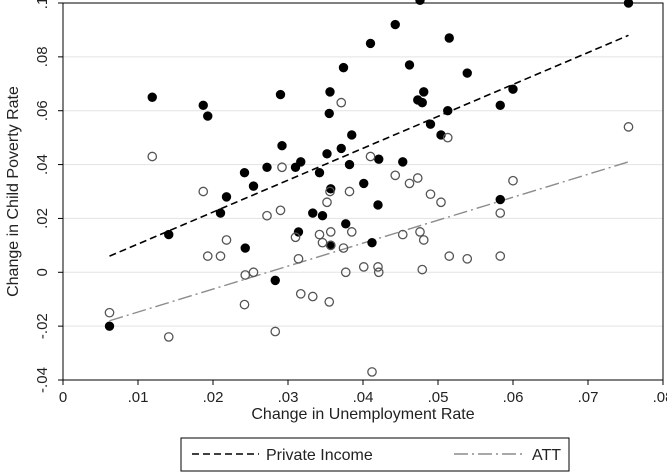  What do you see at coordinates (546, 455) in the screenshot?
I see `legend-label-att: ATT` at bounding box center [546, 455].